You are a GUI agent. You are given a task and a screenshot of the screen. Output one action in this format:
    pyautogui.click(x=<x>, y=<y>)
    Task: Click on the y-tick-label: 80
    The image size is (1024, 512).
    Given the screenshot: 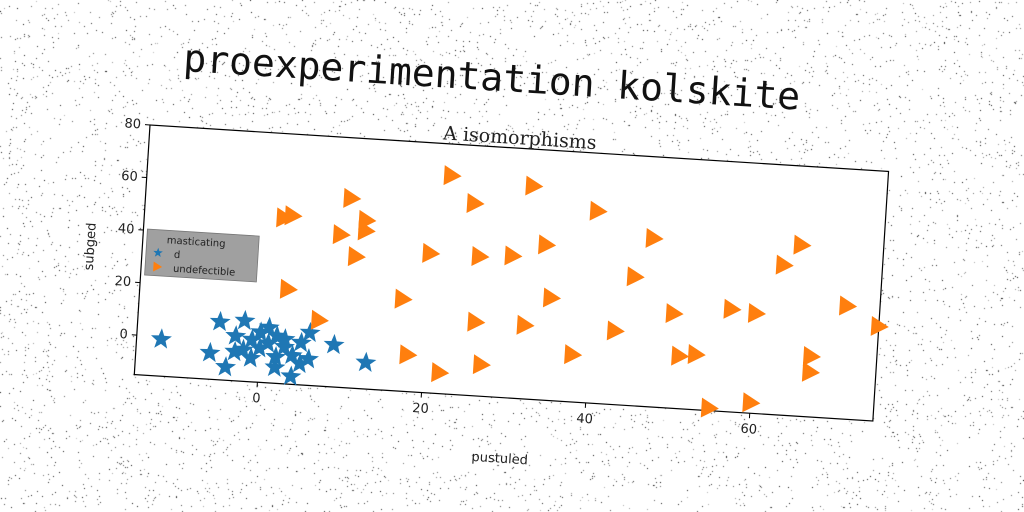 What is the action you would take?
    pyautogui.click(x=132, y=124)
    